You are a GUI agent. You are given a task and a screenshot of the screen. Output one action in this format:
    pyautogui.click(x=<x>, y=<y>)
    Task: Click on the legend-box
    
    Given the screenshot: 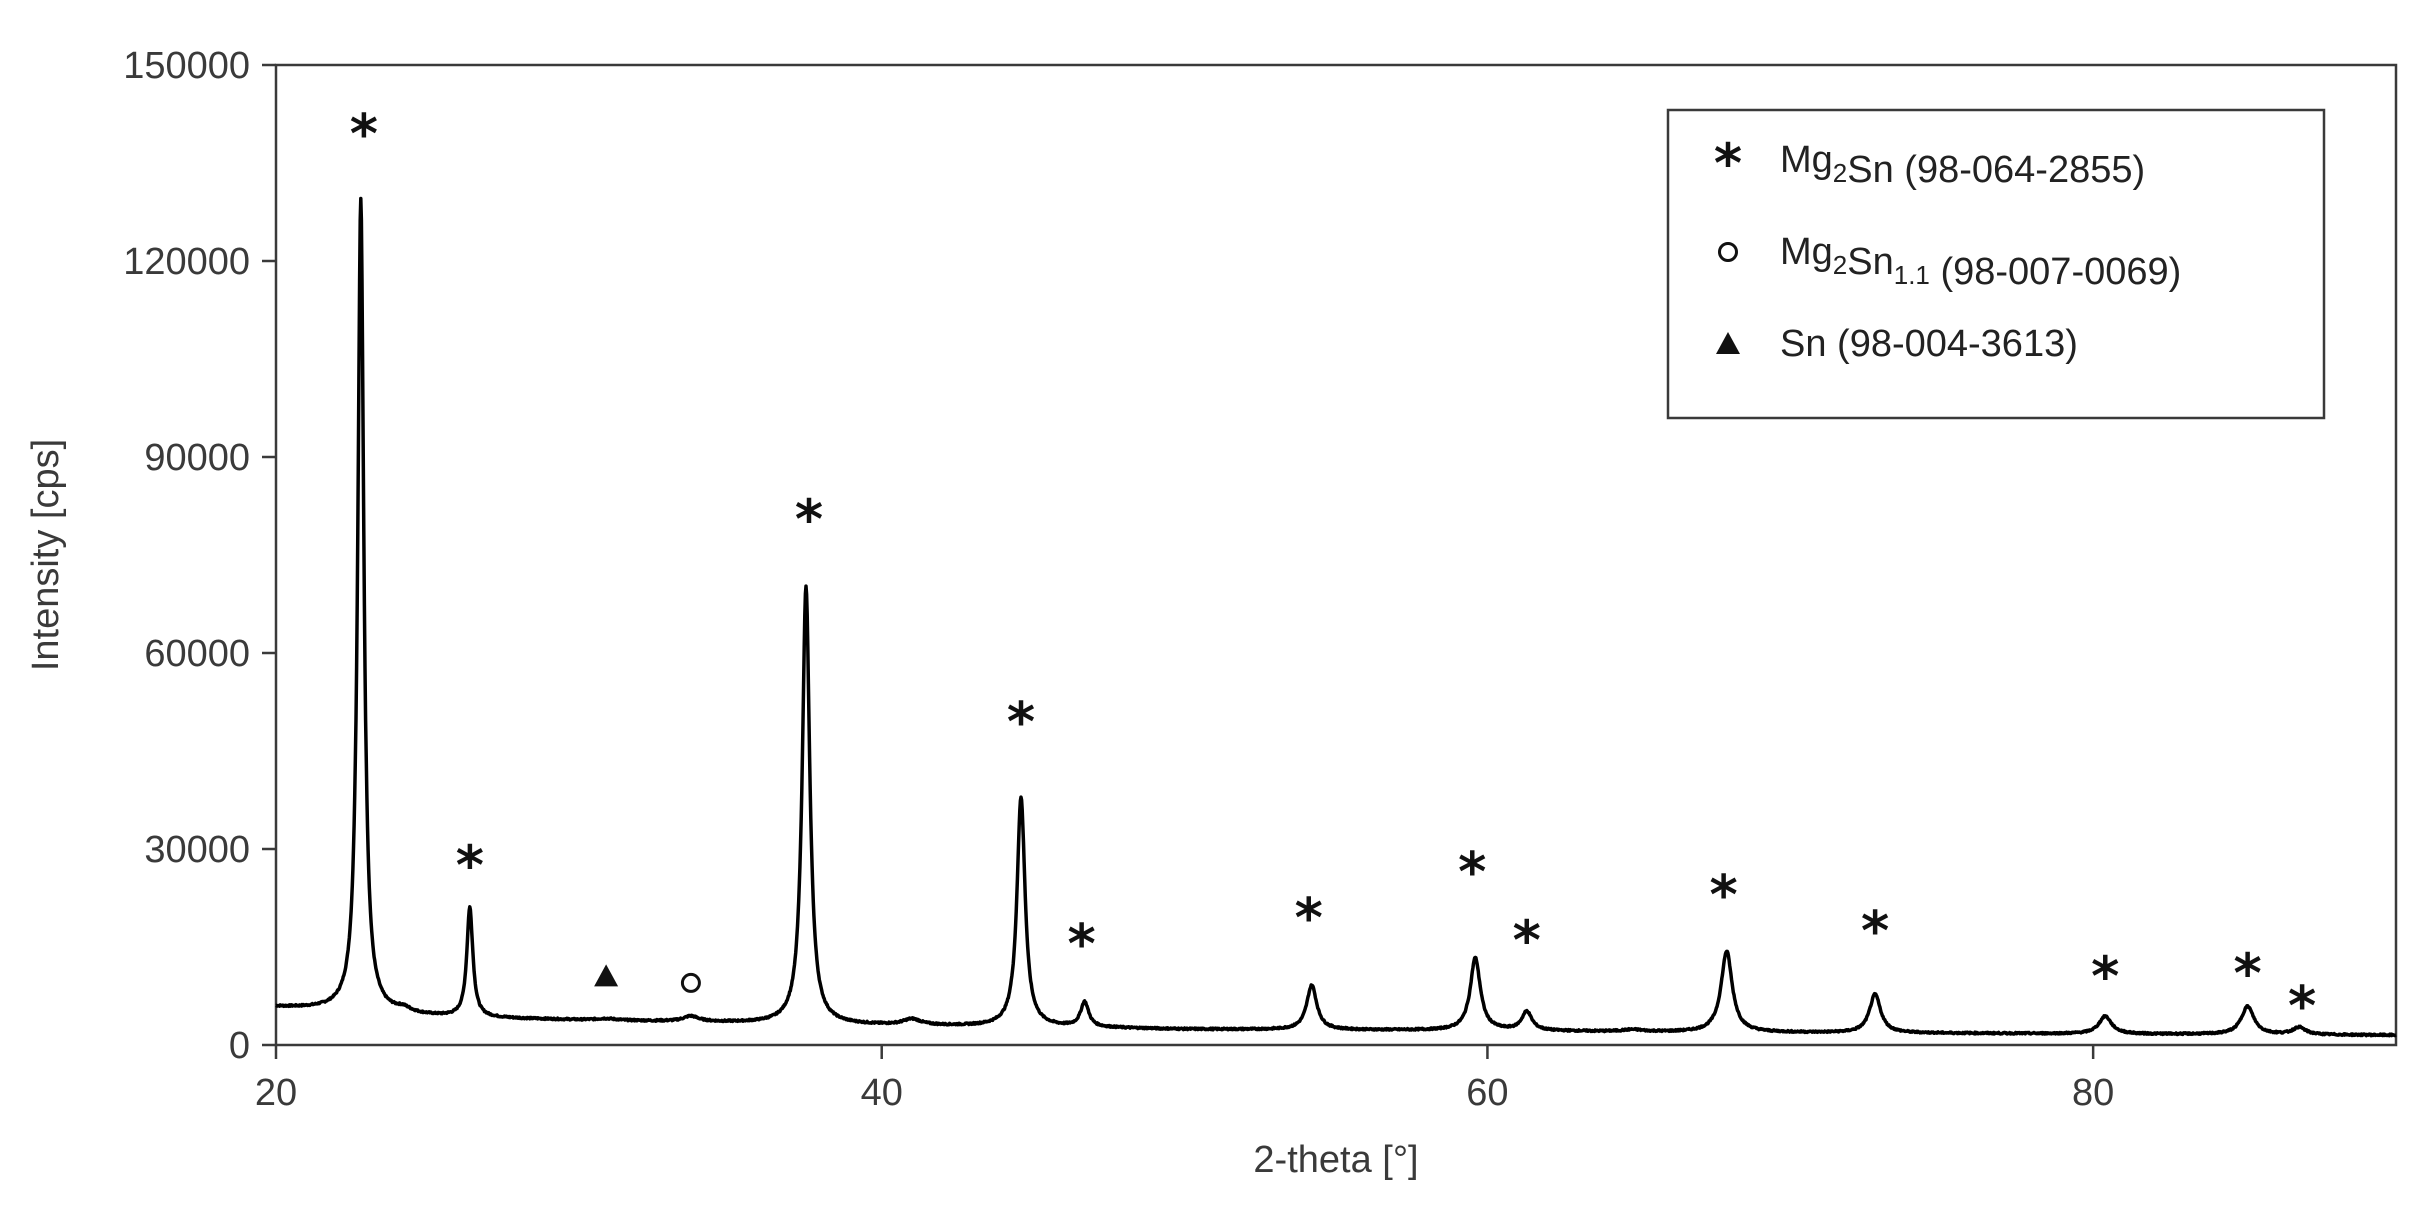 What is the action you would take?
    pyautogui.click(x=1996, y=264)
    